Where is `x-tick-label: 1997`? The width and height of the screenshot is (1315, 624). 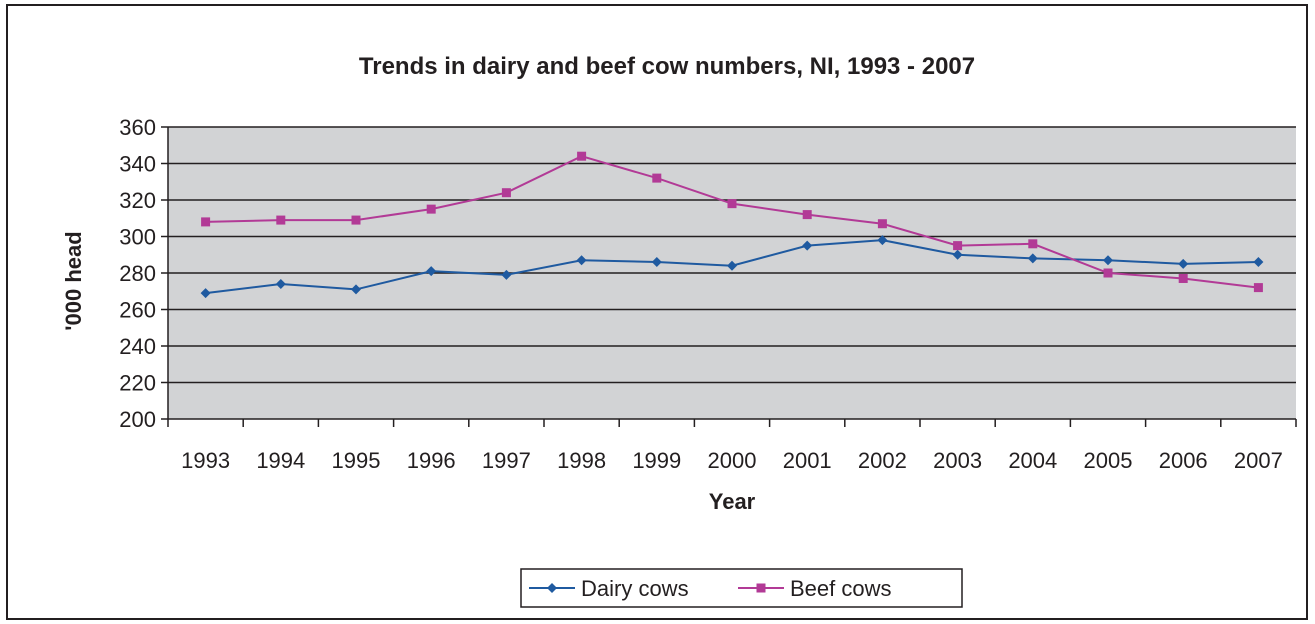 x-tick-label: 1997 is located at coordinates (506, 460).